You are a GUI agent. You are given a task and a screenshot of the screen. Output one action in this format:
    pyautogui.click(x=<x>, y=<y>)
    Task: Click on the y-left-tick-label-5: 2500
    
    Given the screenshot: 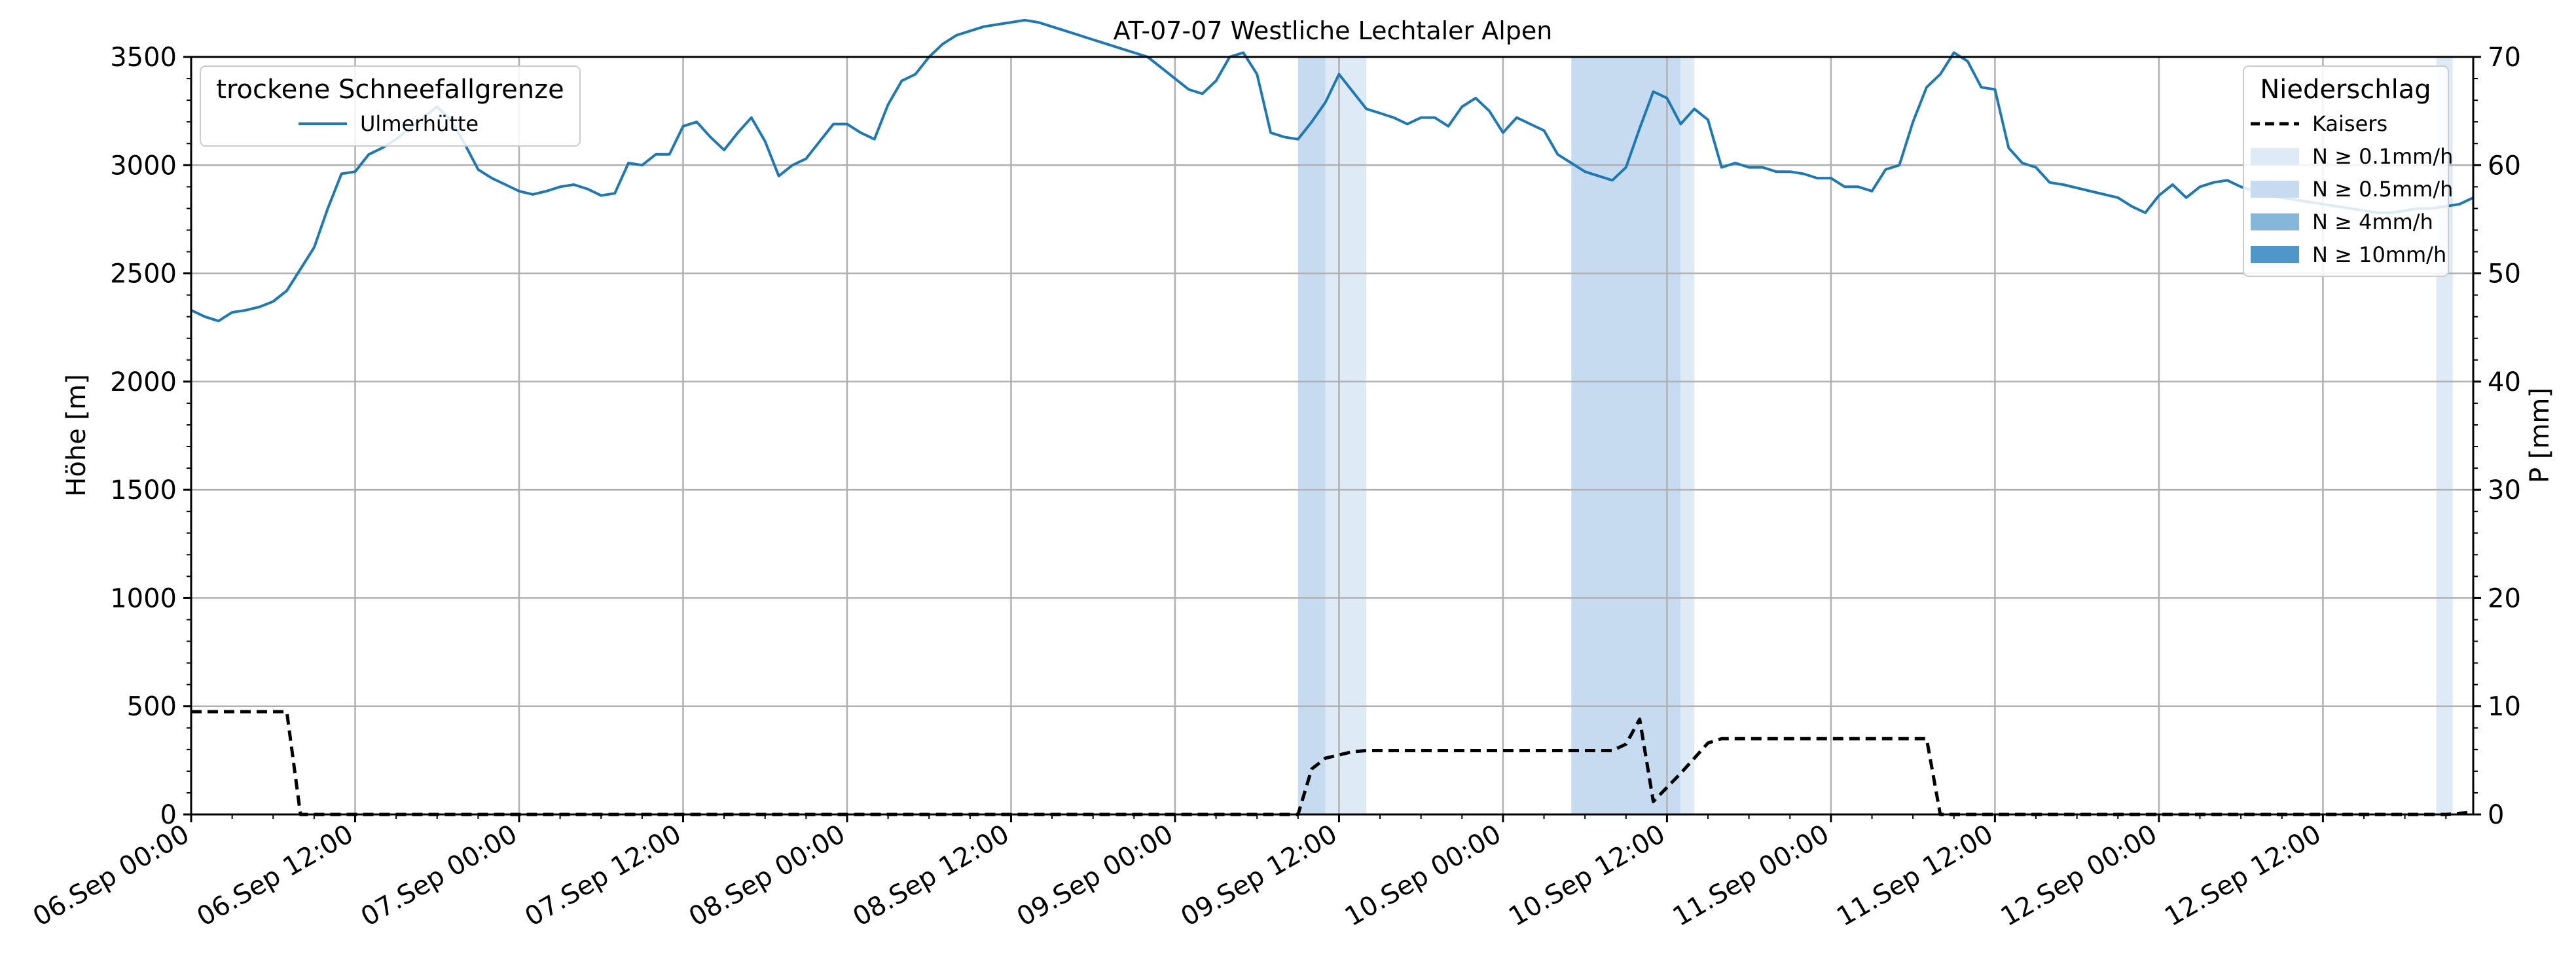 What is the action you would take?
    pyautogui.click(x=143, y=274)
    